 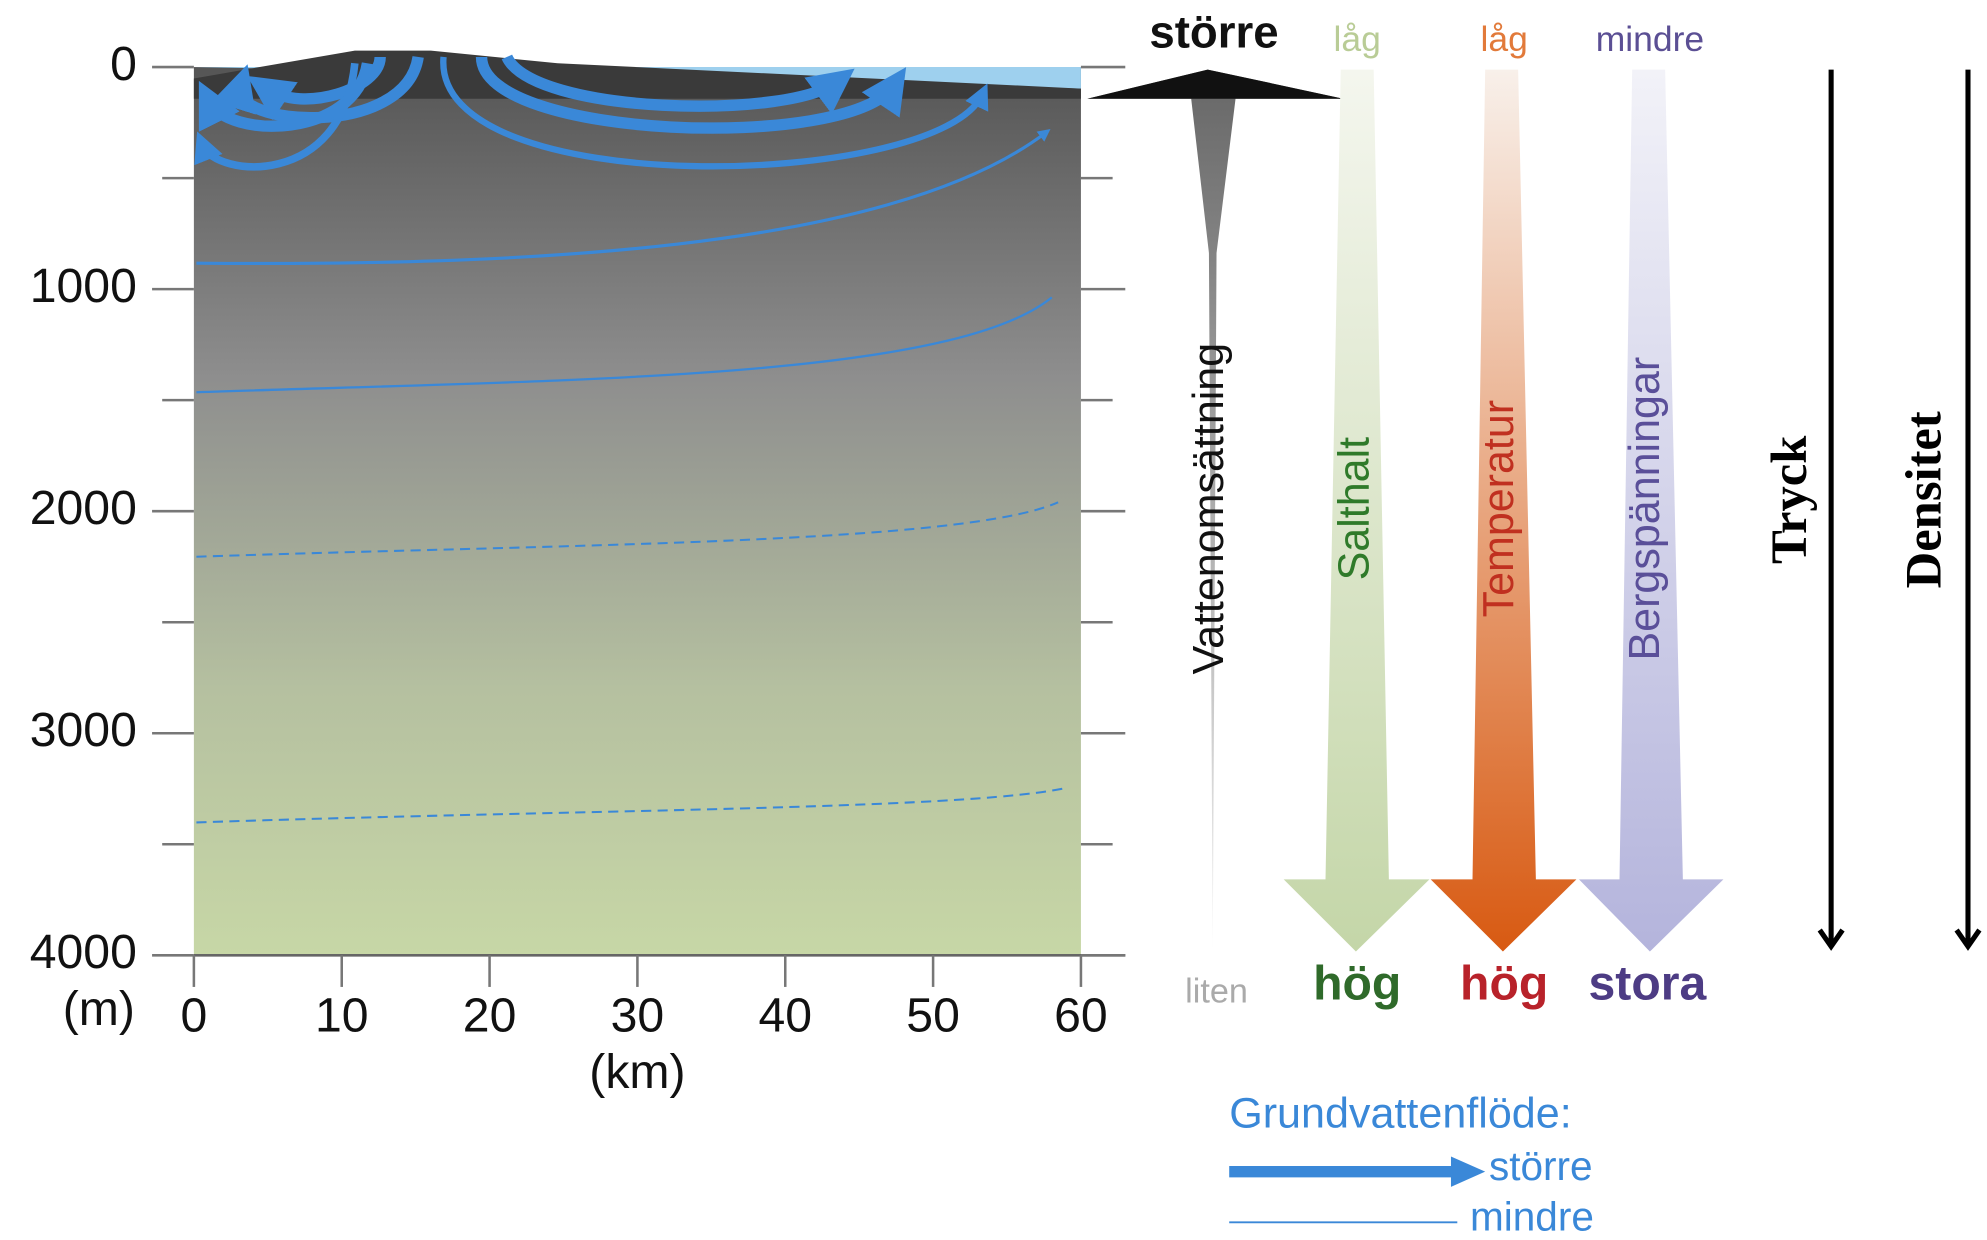 I want to click on x-tick-label: 40, so click(x=785, y=1015).